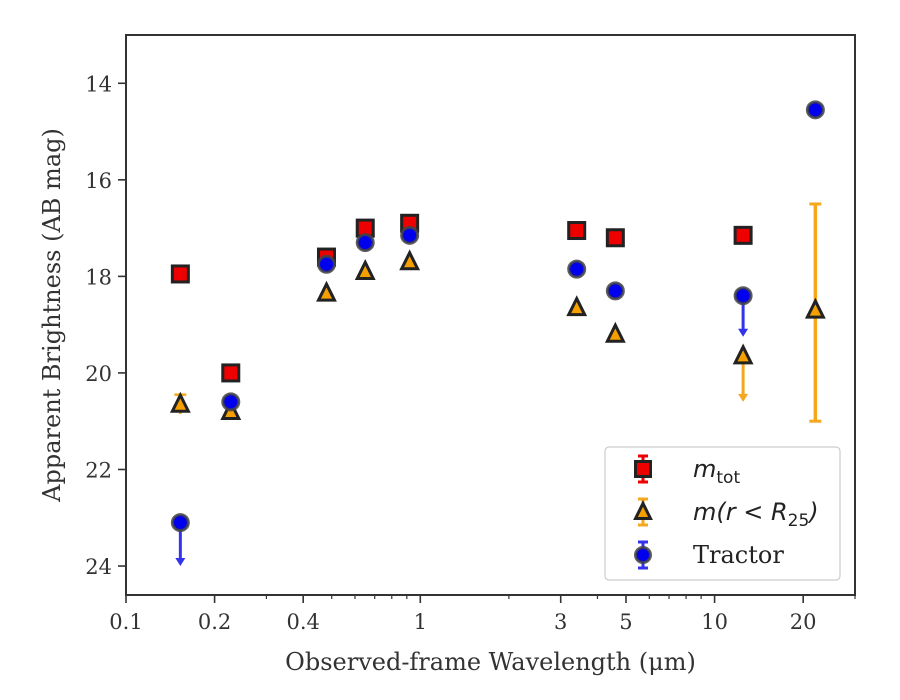 The width and height of the screenshot is (900, 700). I want to click on x-tick-label: 3, so click(560, 622).